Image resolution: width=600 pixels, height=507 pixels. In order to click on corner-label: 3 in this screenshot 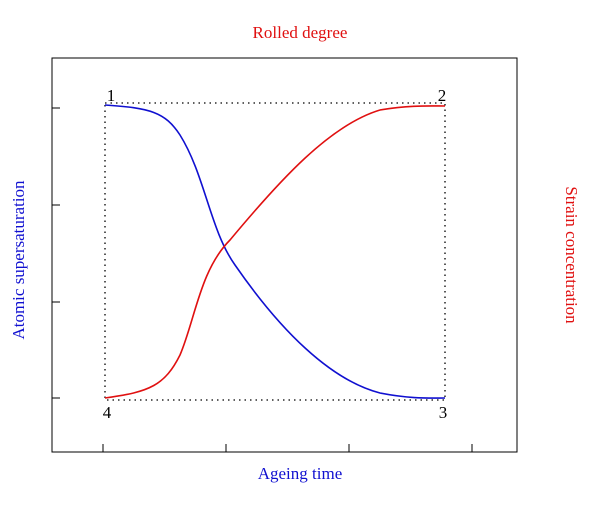, I will do `click(443, 412)`.